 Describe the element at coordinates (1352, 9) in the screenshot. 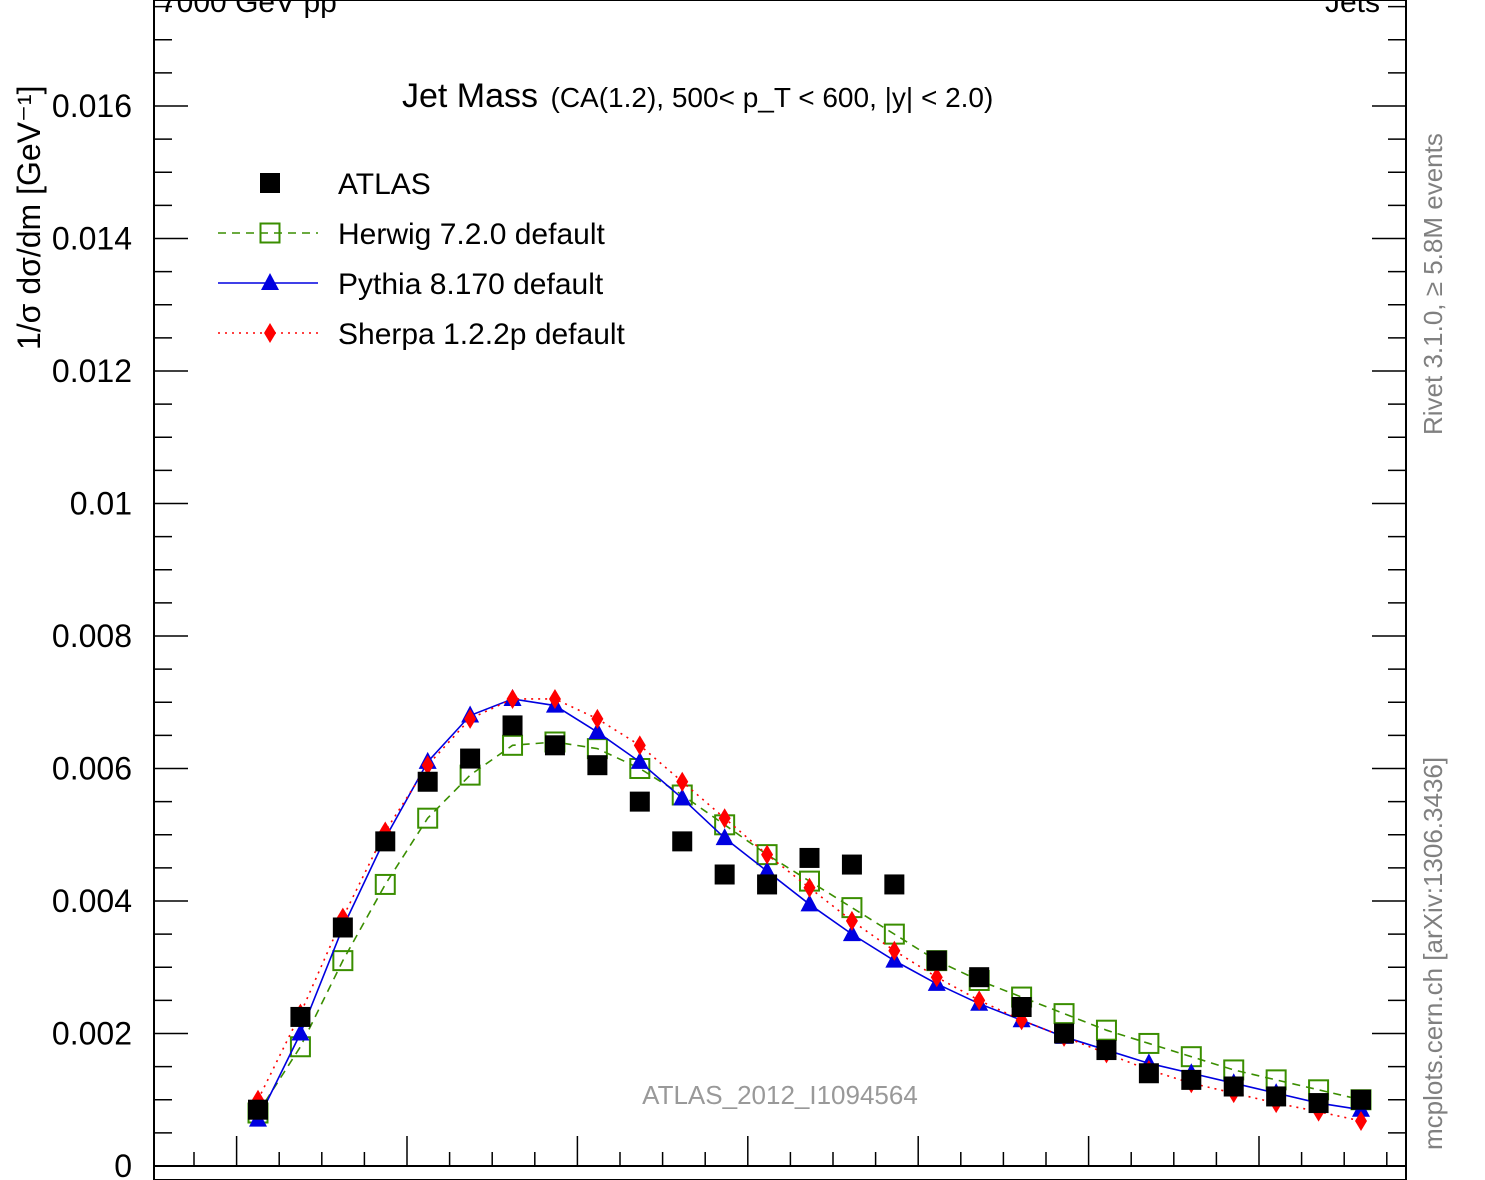

I see `header-process-label: Jets` at that location.